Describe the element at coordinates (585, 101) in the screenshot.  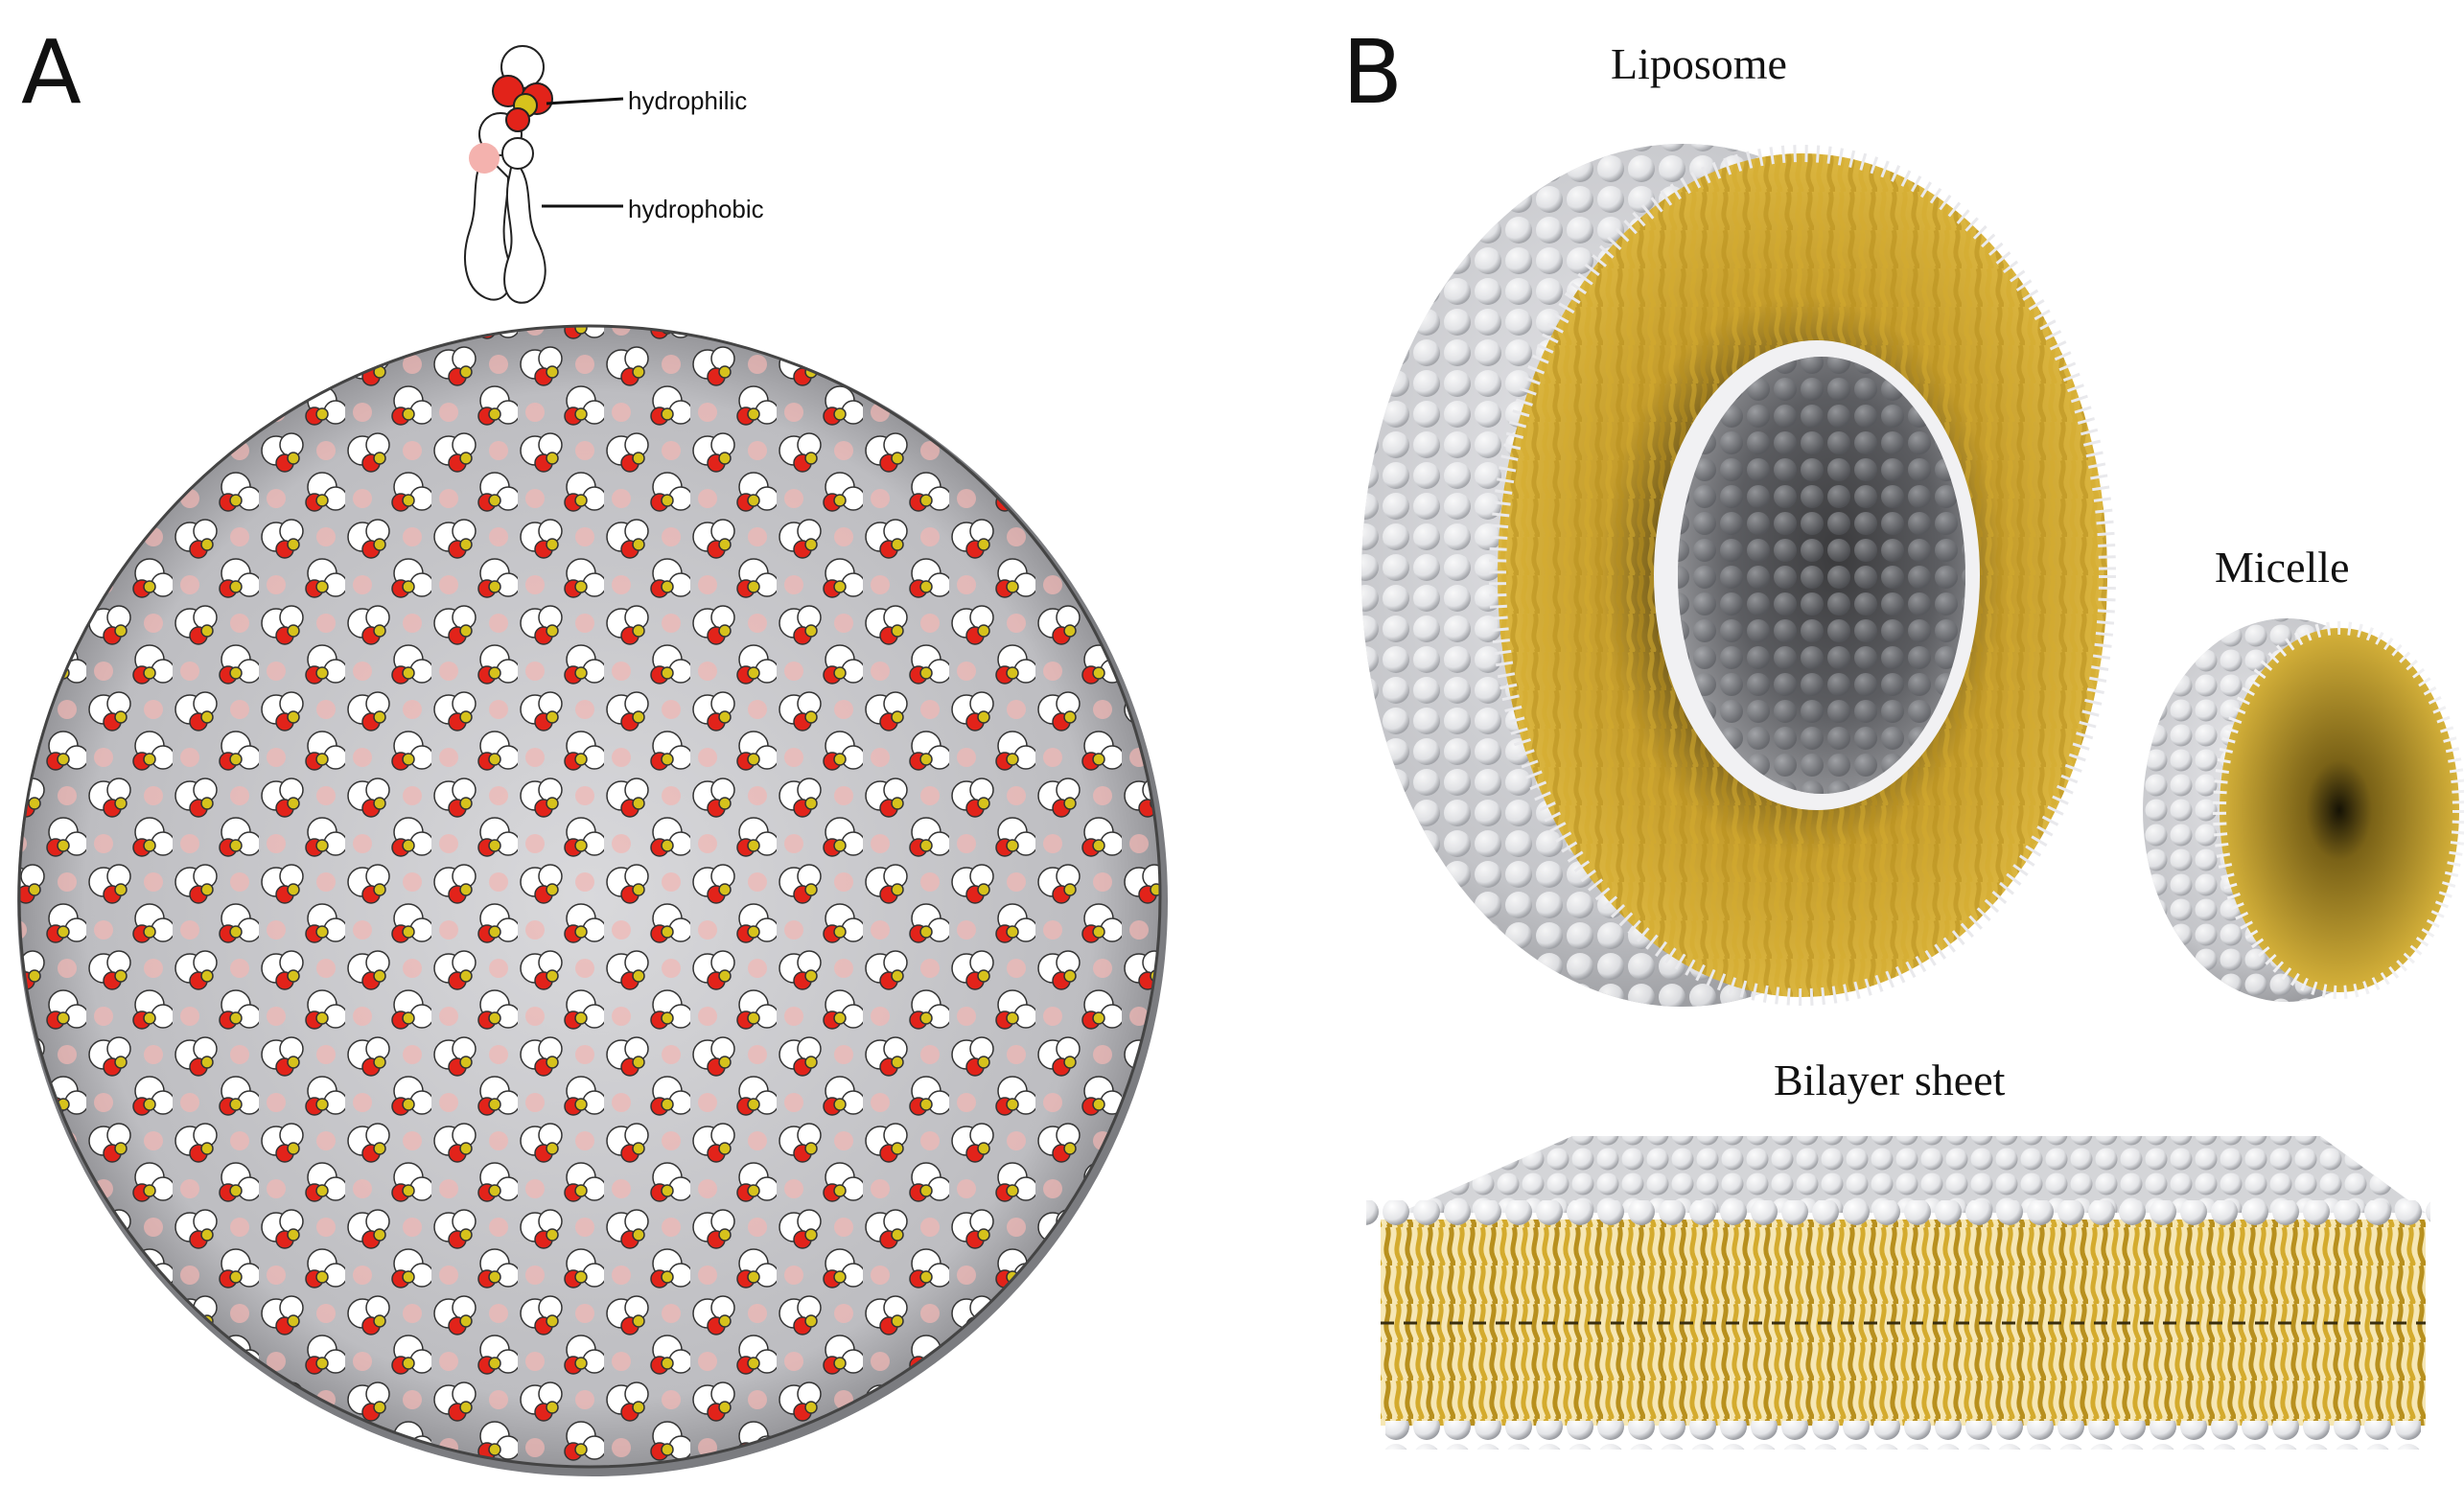
I see `hydrophilic-leader-line` at that location.